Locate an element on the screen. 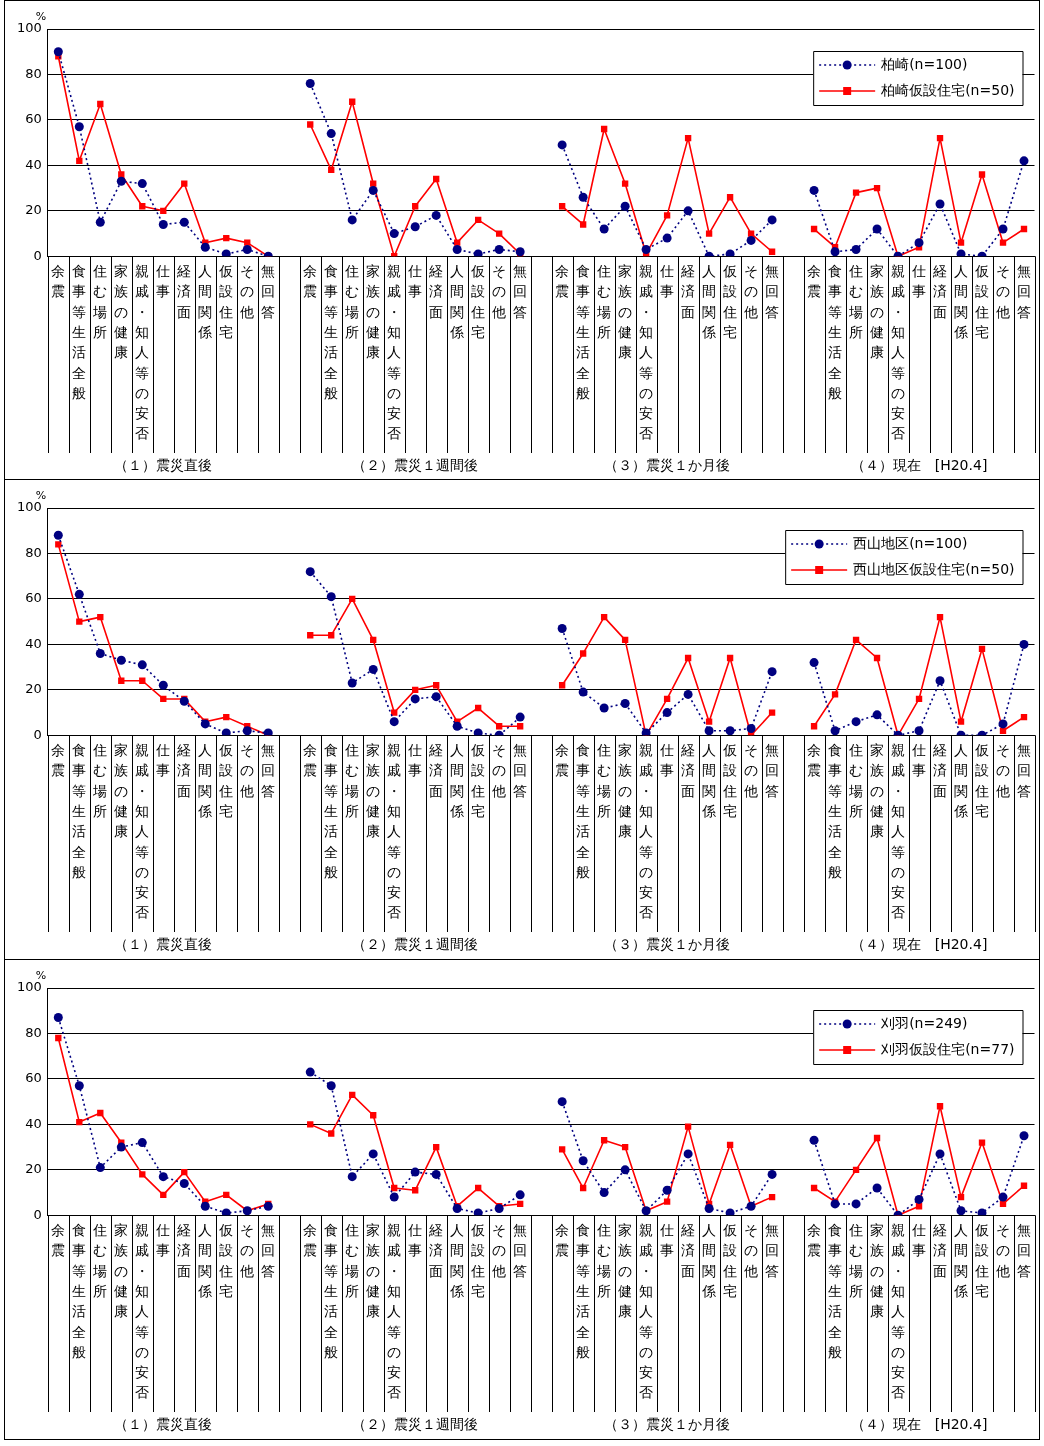  legend-label: 柏崎仮設住宅(n=50) is located at coordinates (947, 89).